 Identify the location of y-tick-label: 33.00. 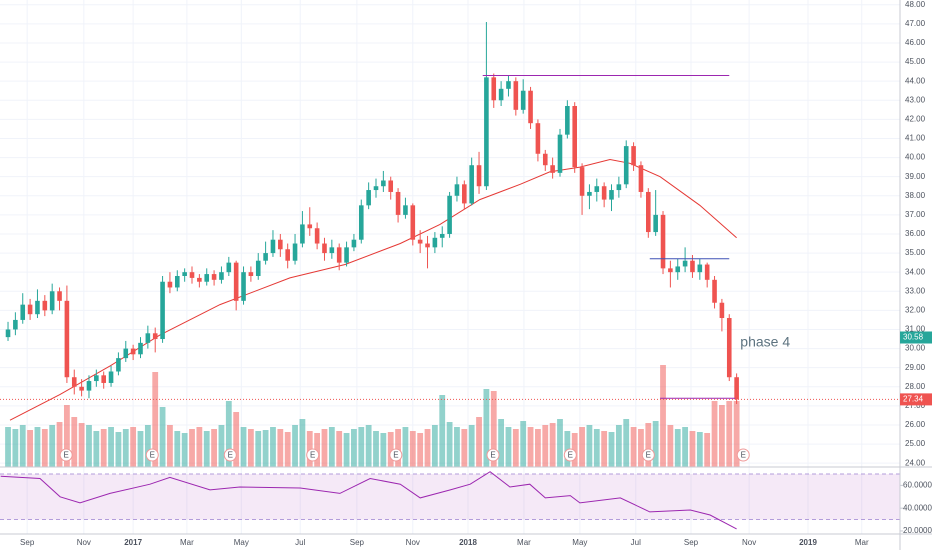
(915, 290).